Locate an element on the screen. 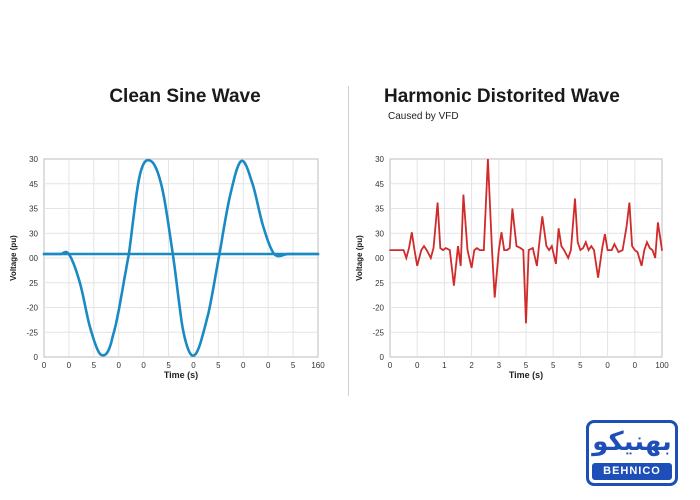  x-tick-label: 3 is located at coordinates (499, 365).